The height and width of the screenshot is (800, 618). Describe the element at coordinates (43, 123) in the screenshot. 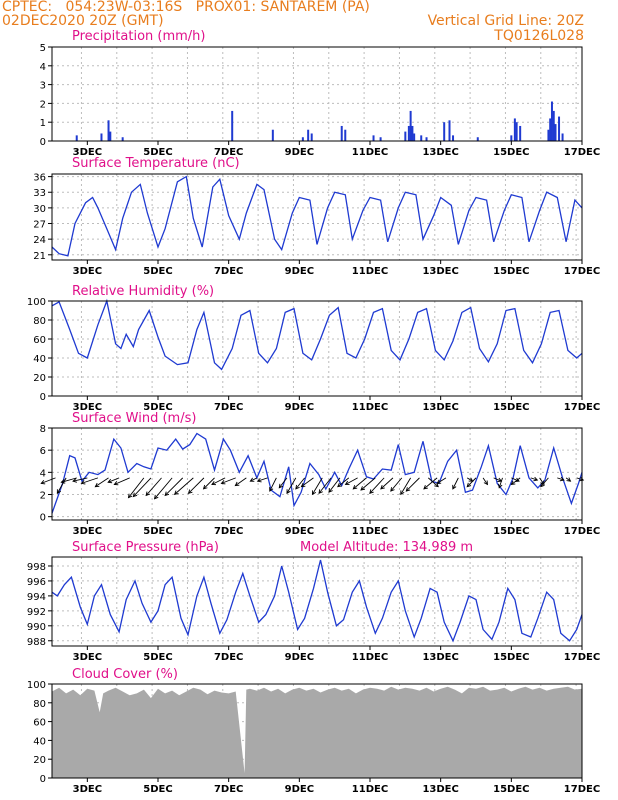

I see `y-tick-label: 1` at that location.